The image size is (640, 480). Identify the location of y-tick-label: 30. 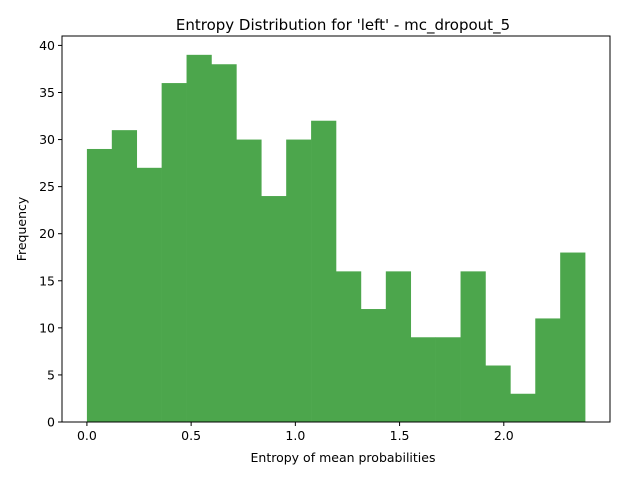
(47, 139).